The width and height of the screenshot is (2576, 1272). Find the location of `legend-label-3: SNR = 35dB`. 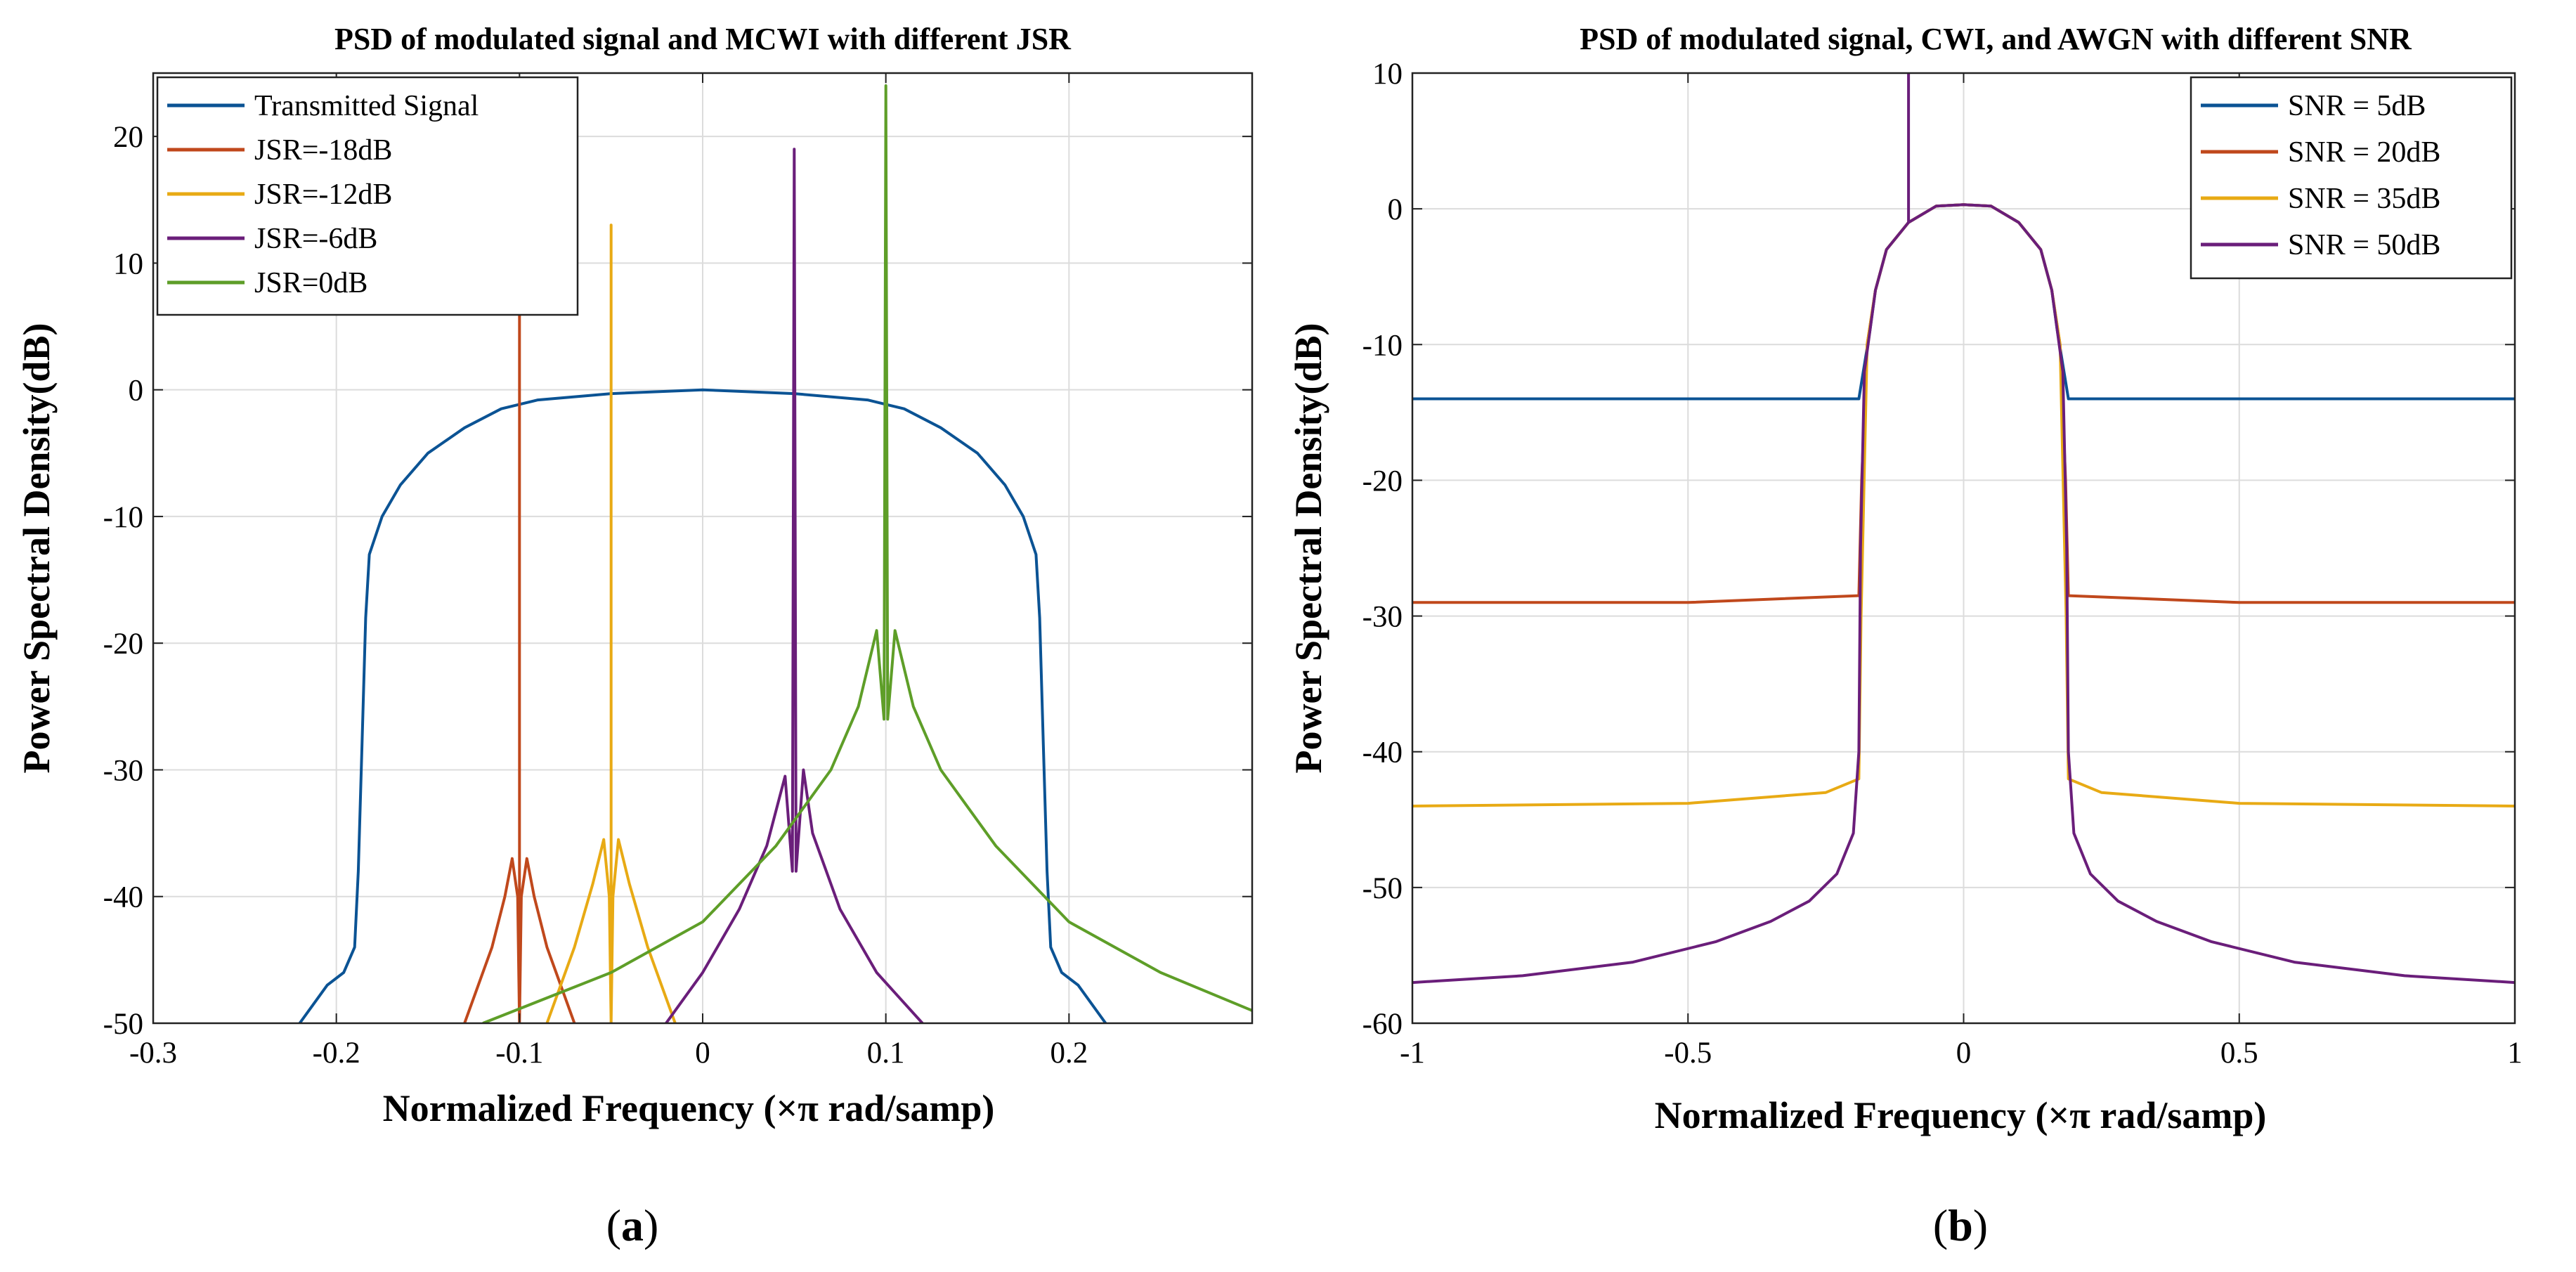

legend-label-3: SNR = 35dB is located at coordinates (2364, 199).